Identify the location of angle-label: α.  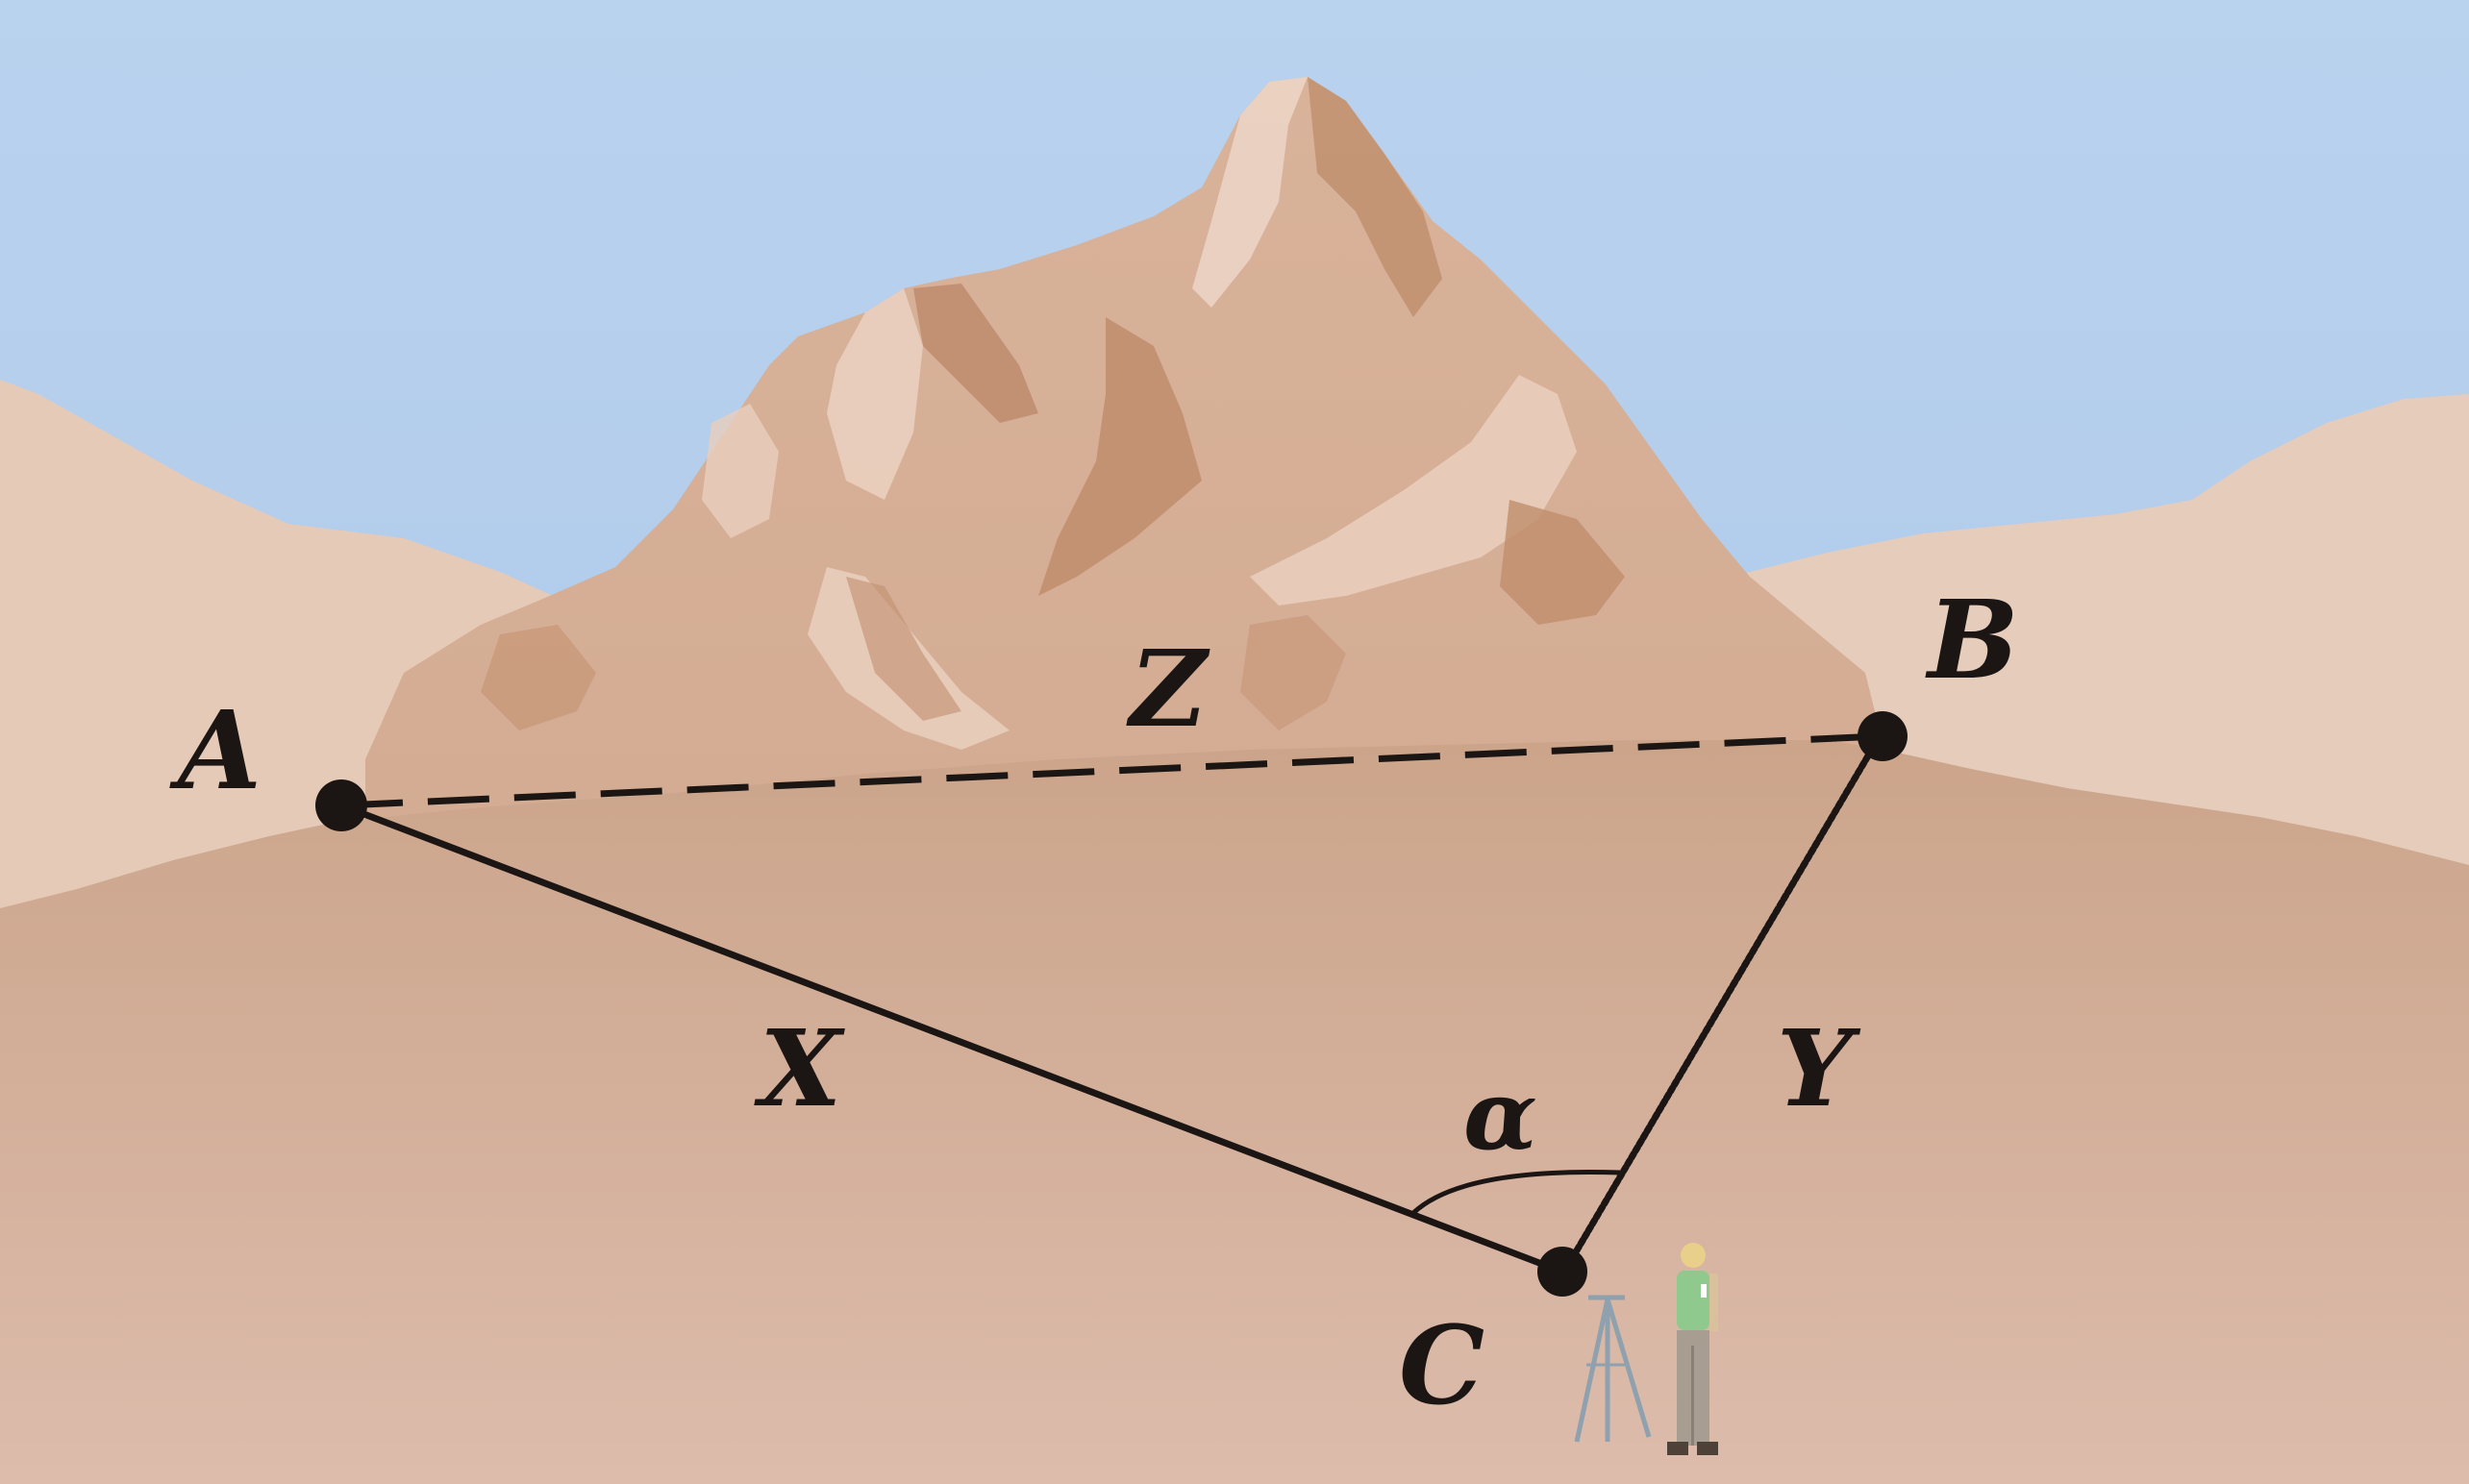
(1500, 1115).